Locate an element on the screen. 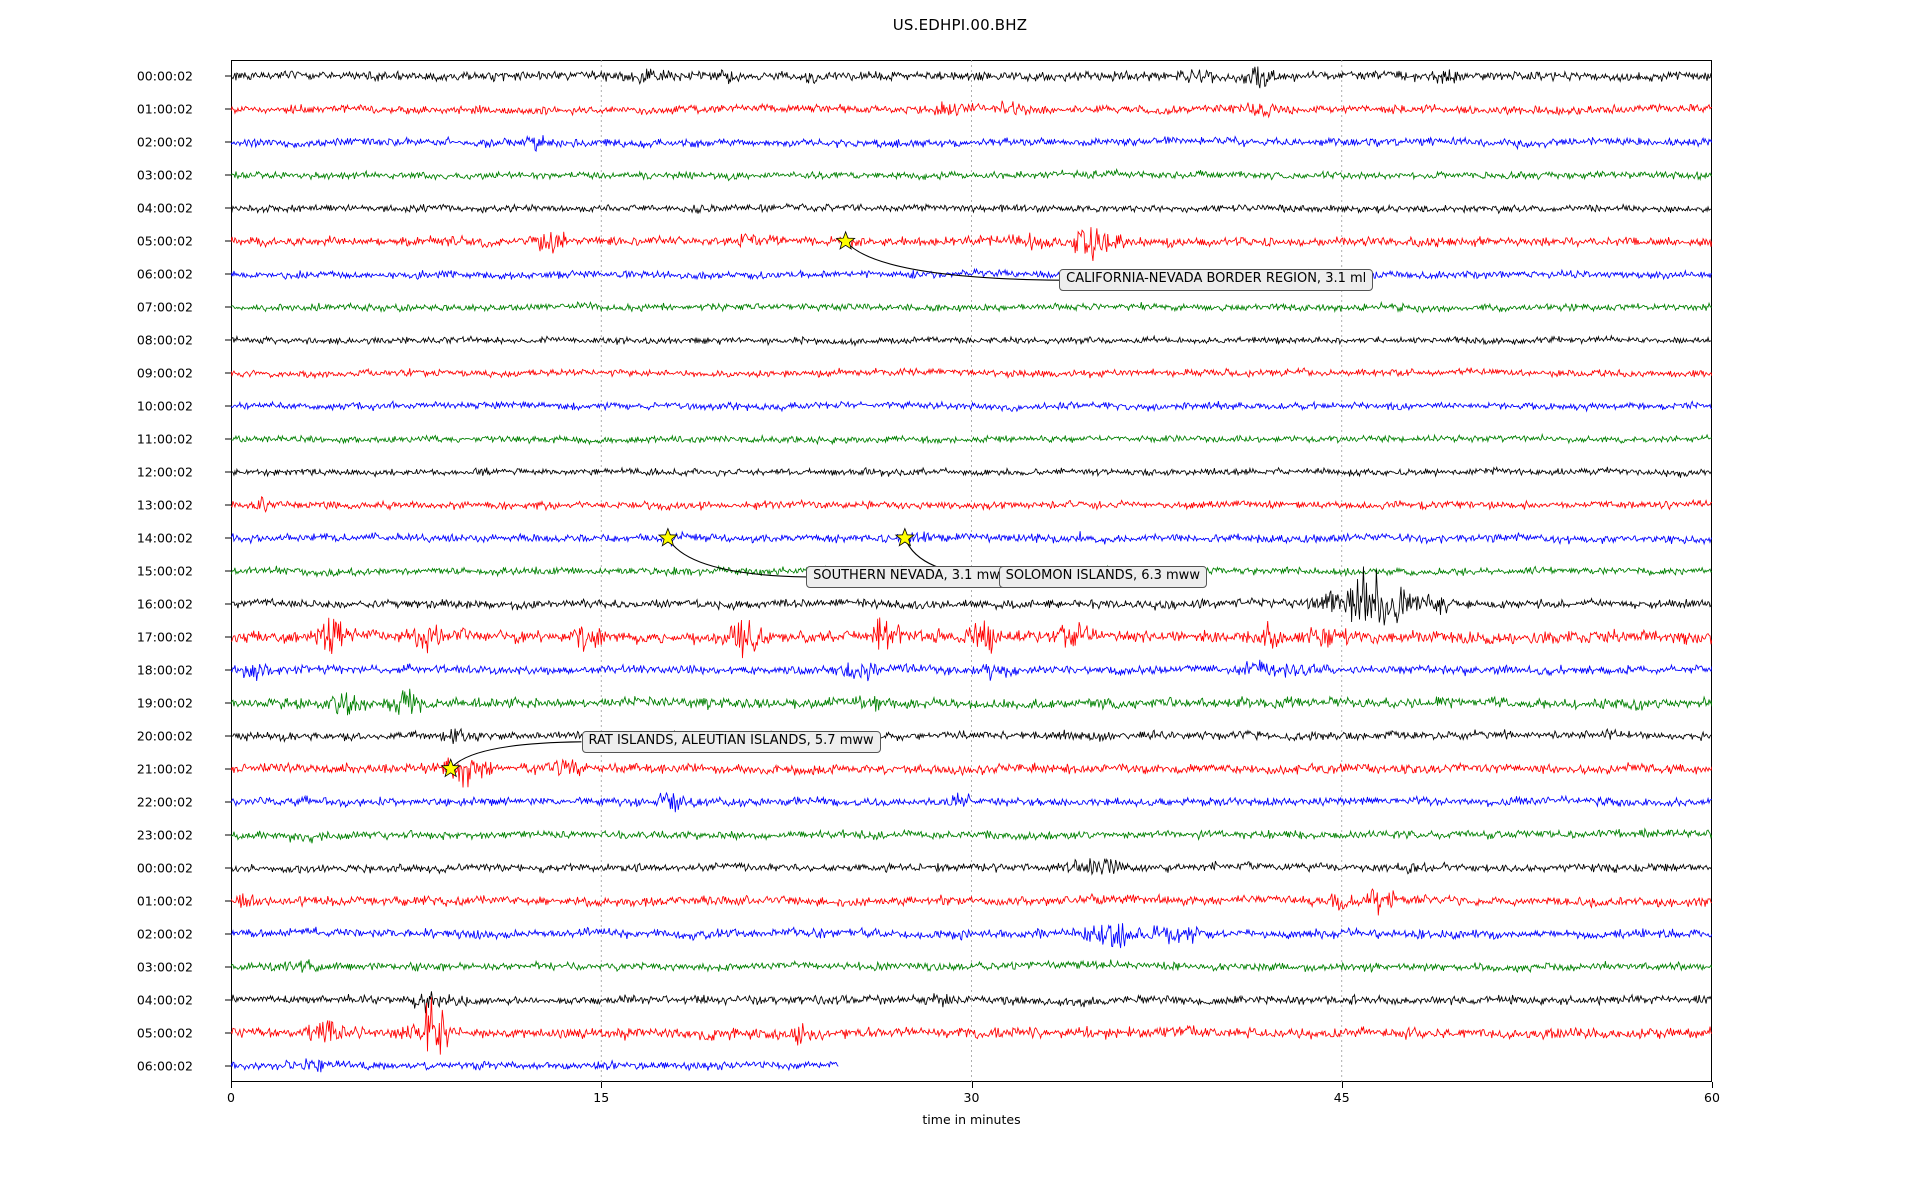 This screenshot has height=1200, width=1920. x-axis-tick-label: 45 is located at coordinates (1341, 1097).